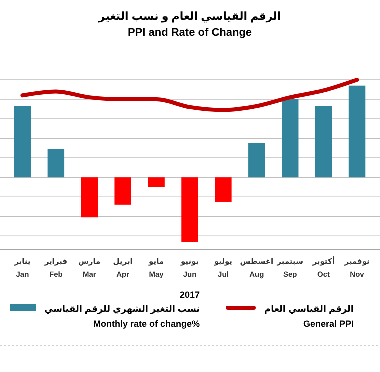 This screenshot has height=372, width=380. Describe the element at coordinates (190, 33) in the screenshot. I see `chart-subtitle: PPI and Rate of Change` at that location.